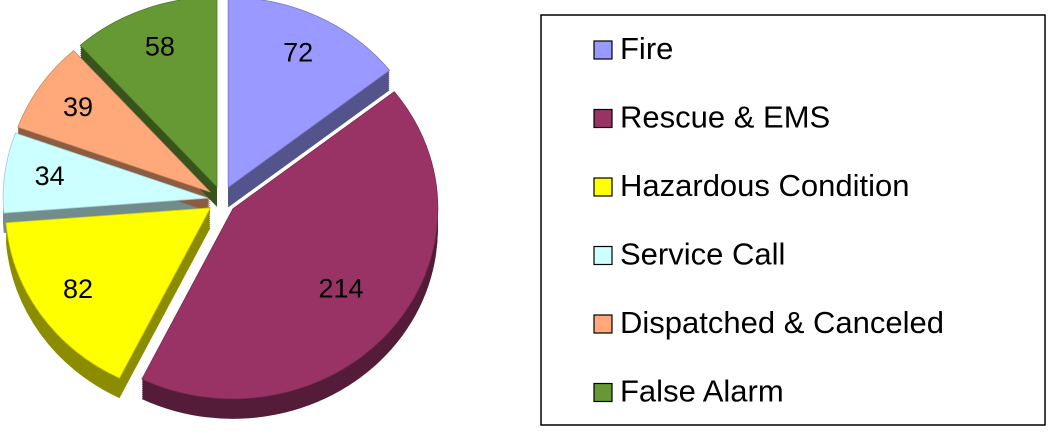 The image size is (1051, 433). I want to click on legend-label: Dispatched & Canceled, so click(782, 322).